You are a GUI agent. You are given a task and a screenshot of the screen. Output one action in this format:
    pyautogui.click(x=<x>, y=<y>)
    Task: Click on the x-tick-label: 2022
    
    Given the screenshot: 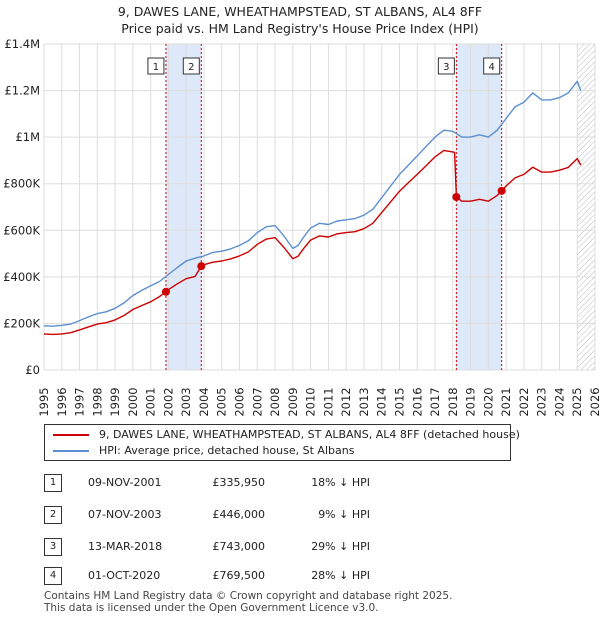 What is the action you would take?
    pyautogui.click(x=524, y=401)
    